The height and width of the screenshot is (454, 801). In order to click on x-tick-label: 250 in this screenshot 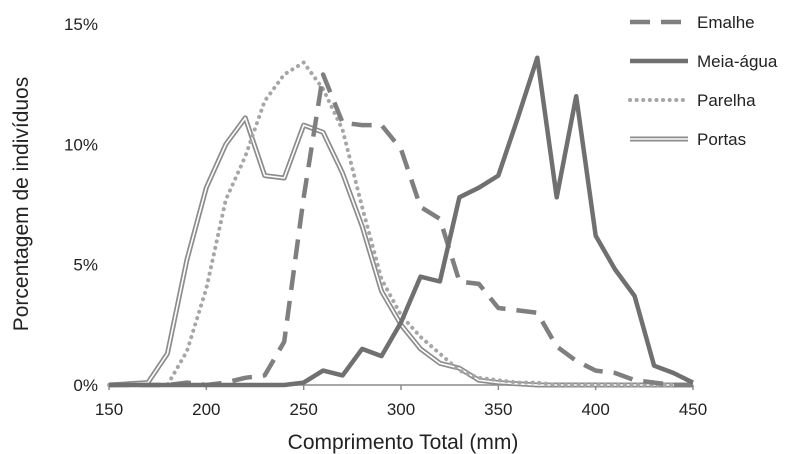, I will do `click(303, 409)`.